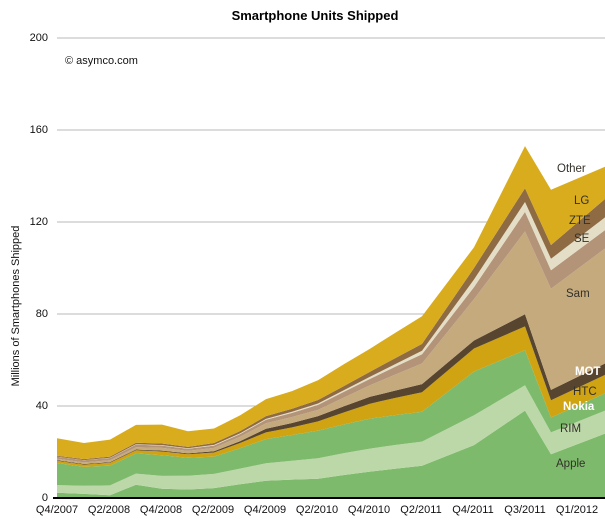 The image size is (605, 532). I want to click on x-tick-label-Q1-2012: Q1/2012, so click(577, 510).